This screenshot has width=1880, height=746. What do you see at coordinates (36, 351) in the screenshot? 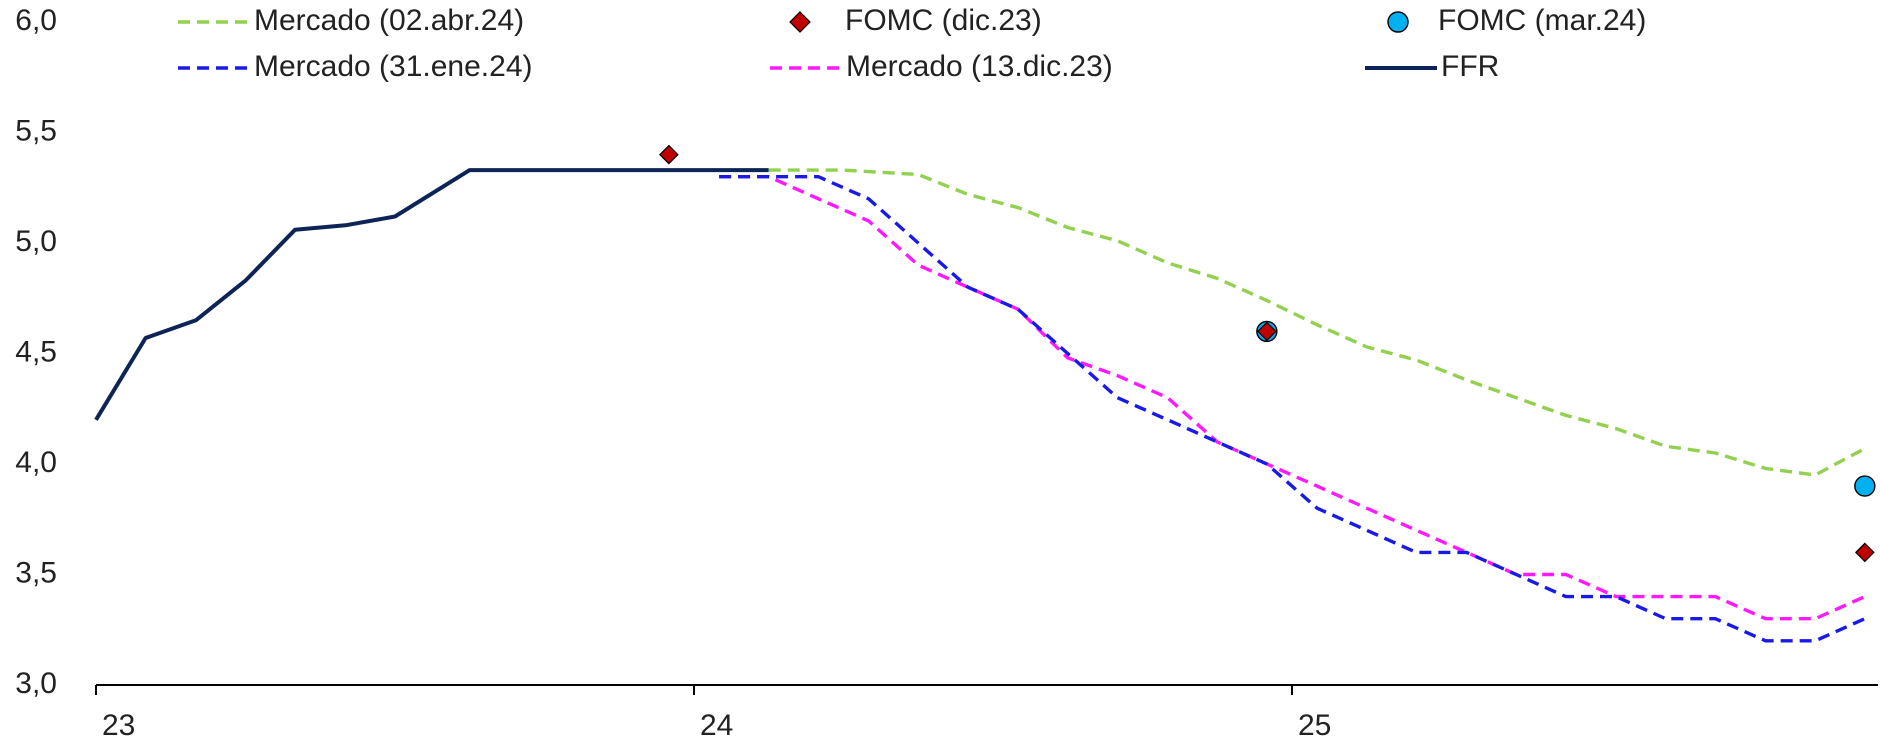
I see `y-tick-label: 4,5` at bounding box center [36, 351].